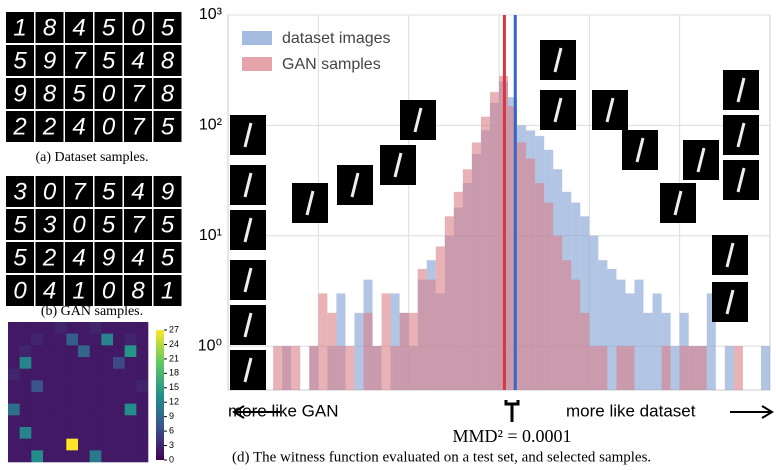 The height and width of the screenshot is (470, 776). Describe the element at coordinates (174, 402) in the screenshot. I see `colorbar-tick-label: 12` at that location.